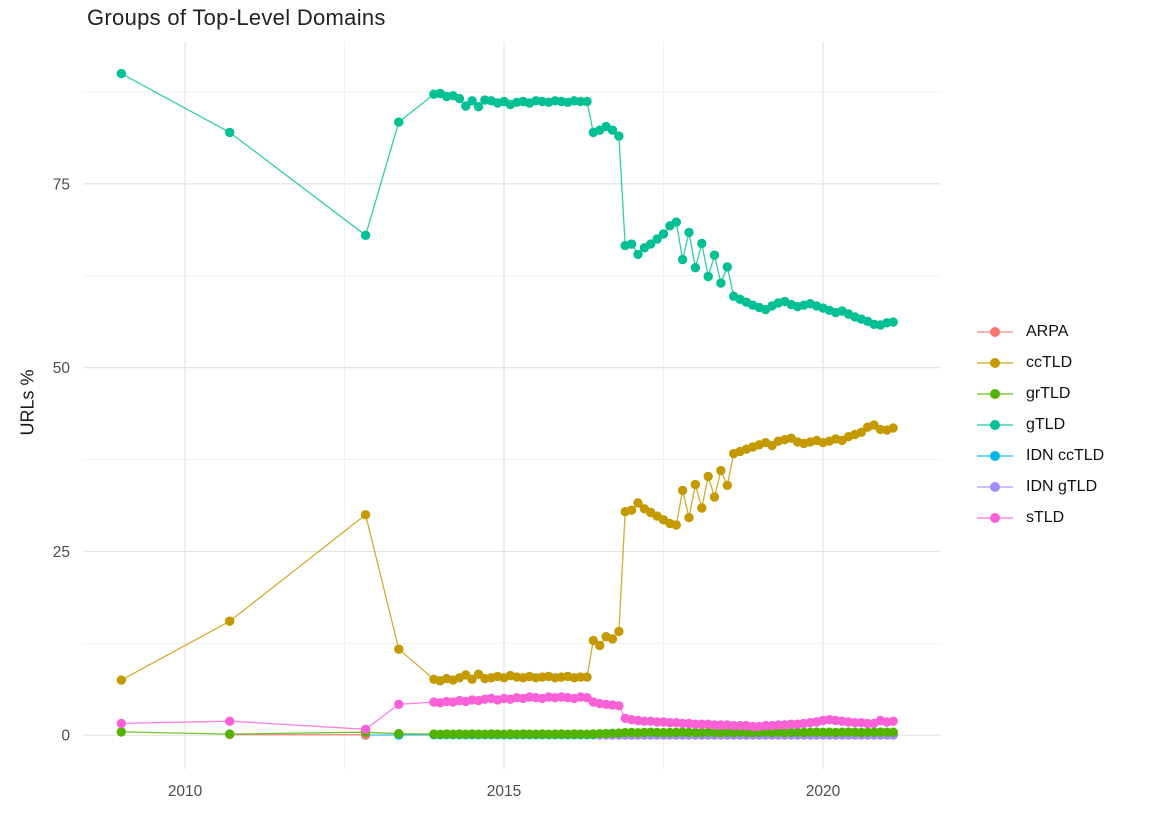  Describe the element at coordinates (1049, 362) in the screenshot. I see `legend-label: ccTLD` at that location.